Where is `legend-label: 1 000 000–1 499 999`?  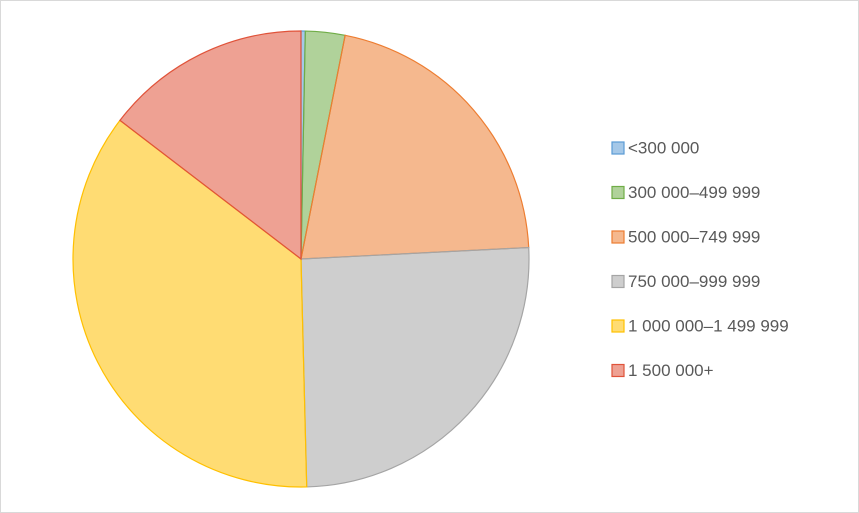 legend-label: 1 000 000–1 499 999 is located at coordinates (708, 325).